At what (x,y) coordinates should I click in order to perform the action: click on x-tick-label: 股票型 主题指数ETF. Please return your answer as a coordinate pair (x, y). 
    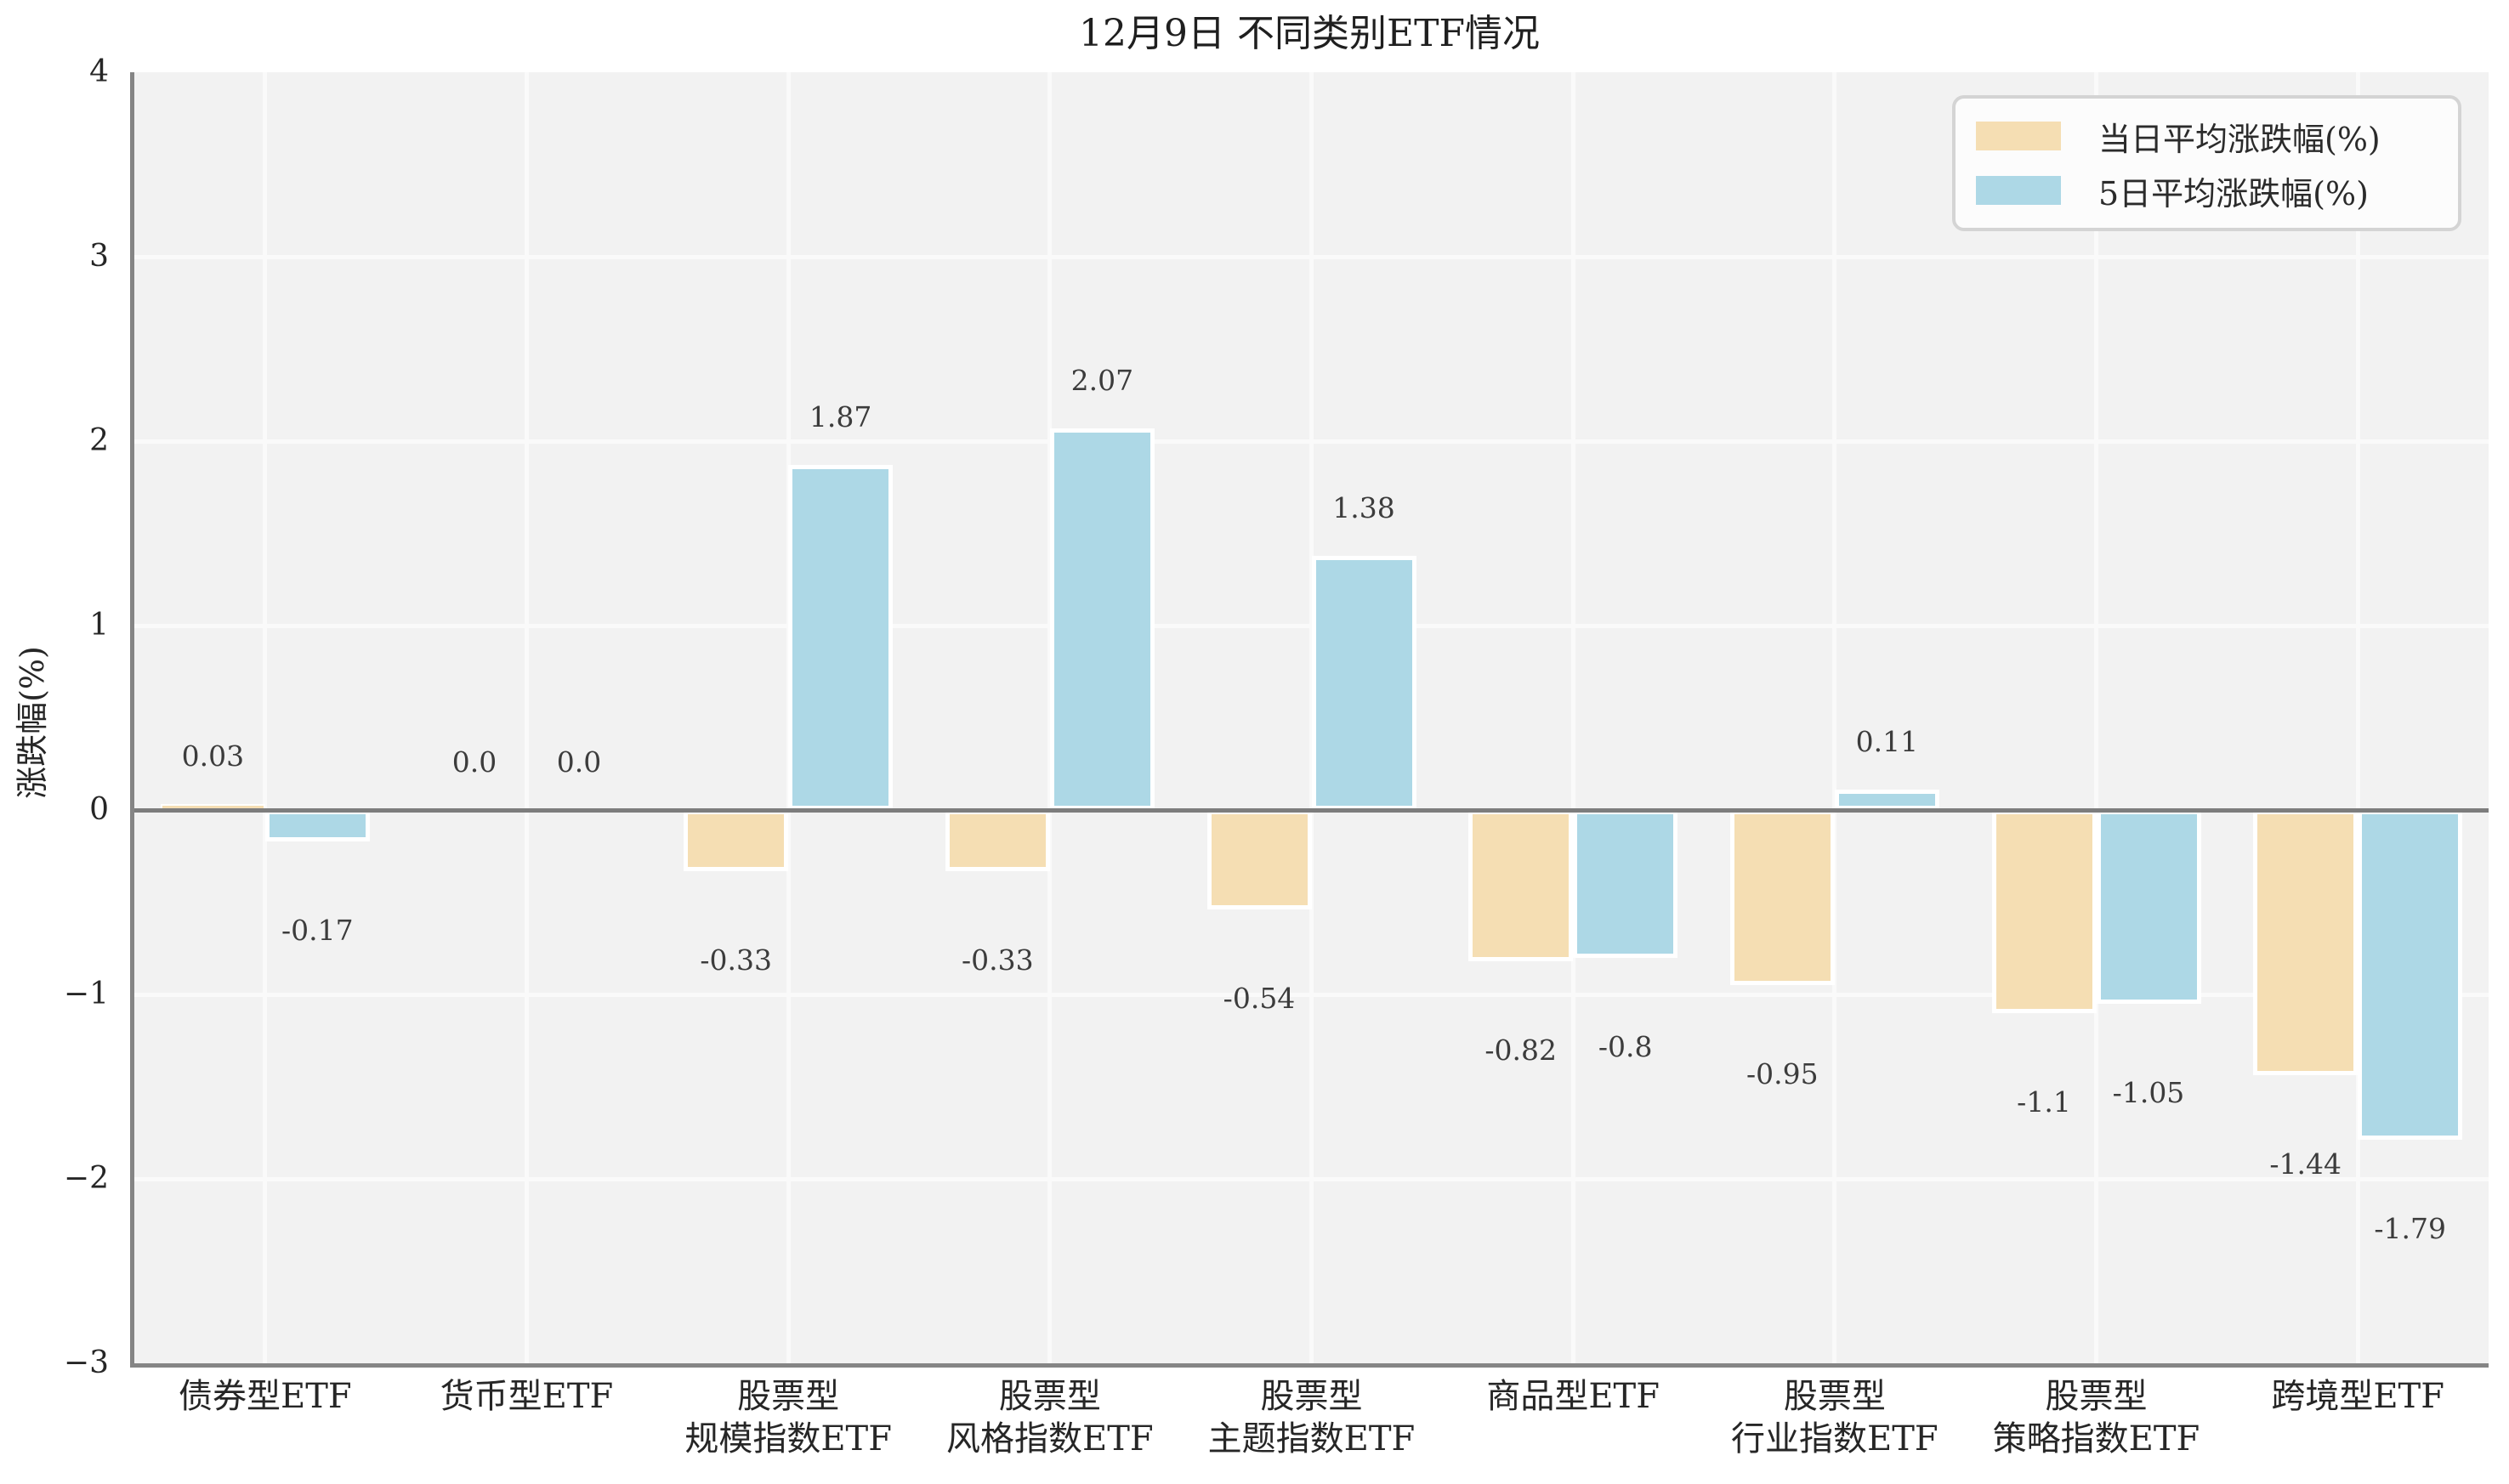
    Looking at the image, I should click on (1311, 1417).